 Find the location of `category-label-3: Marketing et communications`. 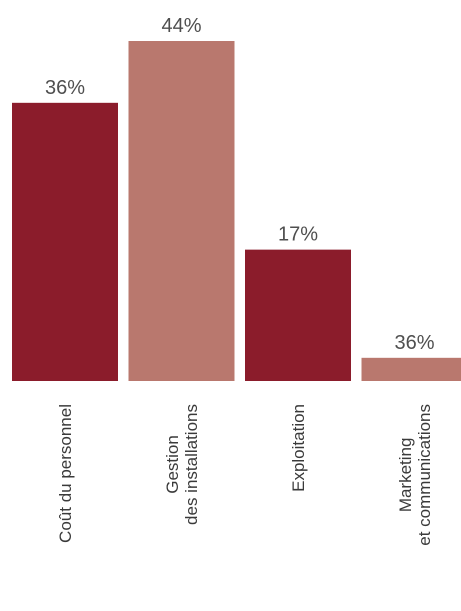

category-label-3: Marketing et communications is located at coordinates (415, 475).